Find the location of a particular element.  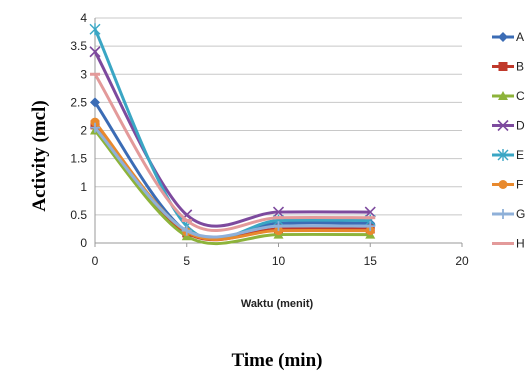

legend-entry-f: F is located at coordinates (507, 185).